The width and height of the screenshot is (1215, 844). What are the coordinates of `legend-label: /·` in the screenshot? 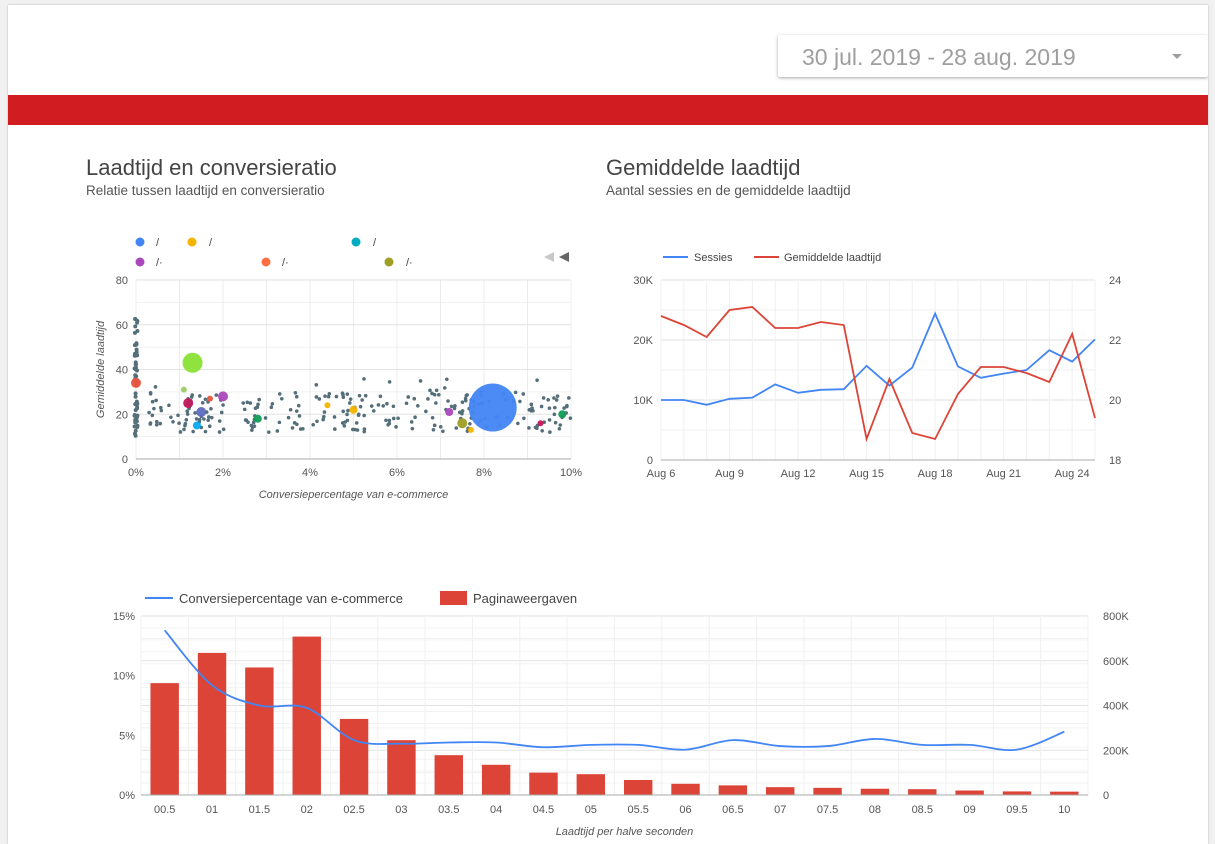 It's located at (409, 263).